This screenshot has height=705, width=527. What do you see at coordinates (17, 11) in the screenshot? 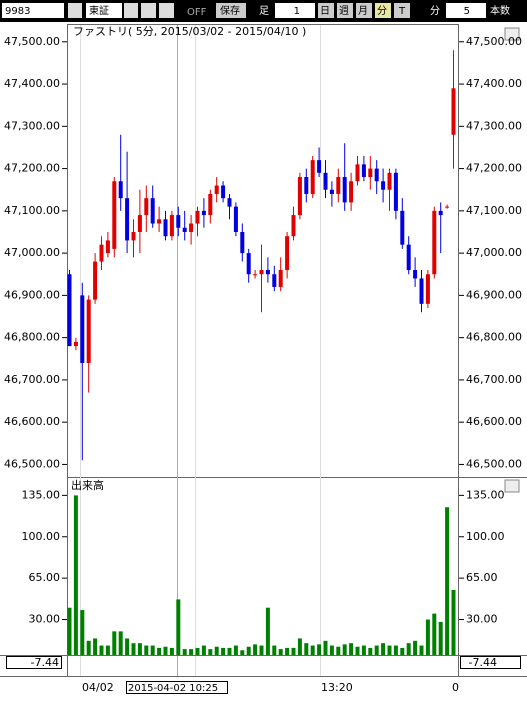
I see `code: 9983` at bounding box center [17, 11].